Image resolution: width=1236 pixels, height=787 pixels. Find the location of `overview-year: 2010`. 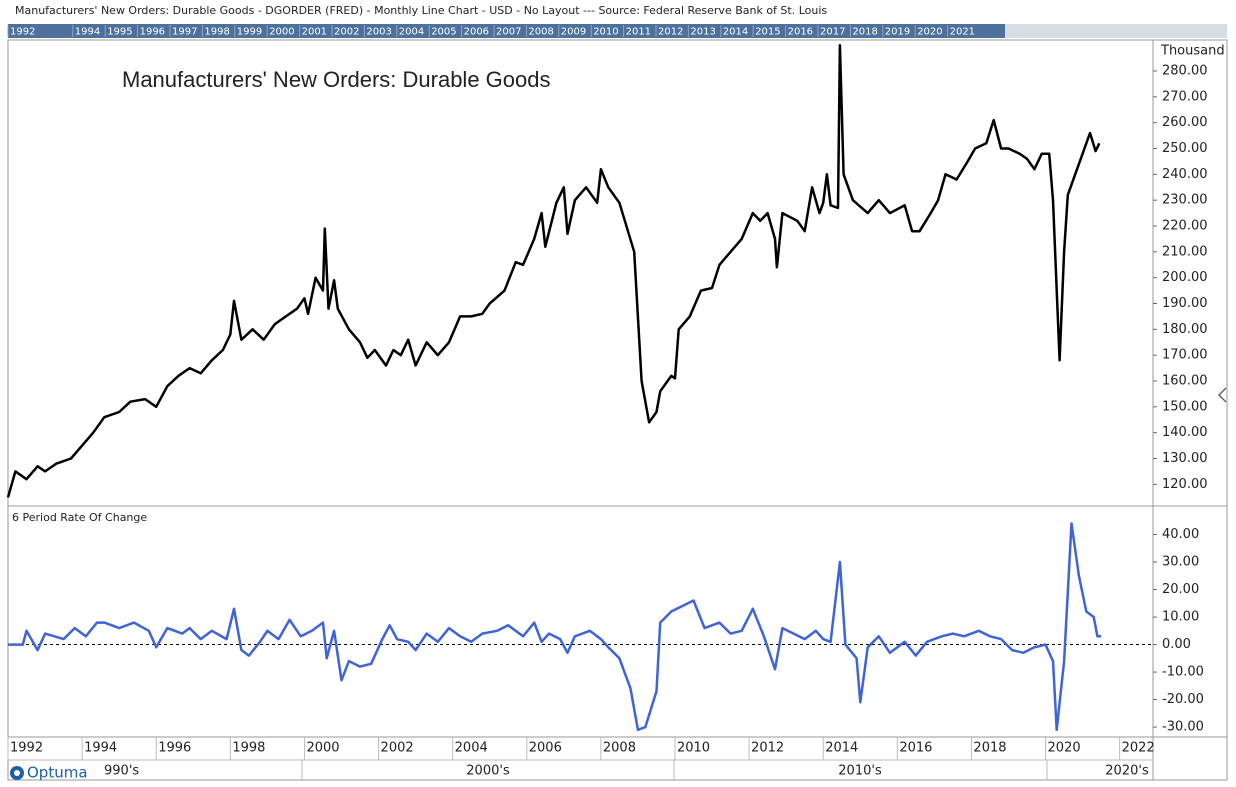

overview-year: 2010 is located at coordinates (605, 32).